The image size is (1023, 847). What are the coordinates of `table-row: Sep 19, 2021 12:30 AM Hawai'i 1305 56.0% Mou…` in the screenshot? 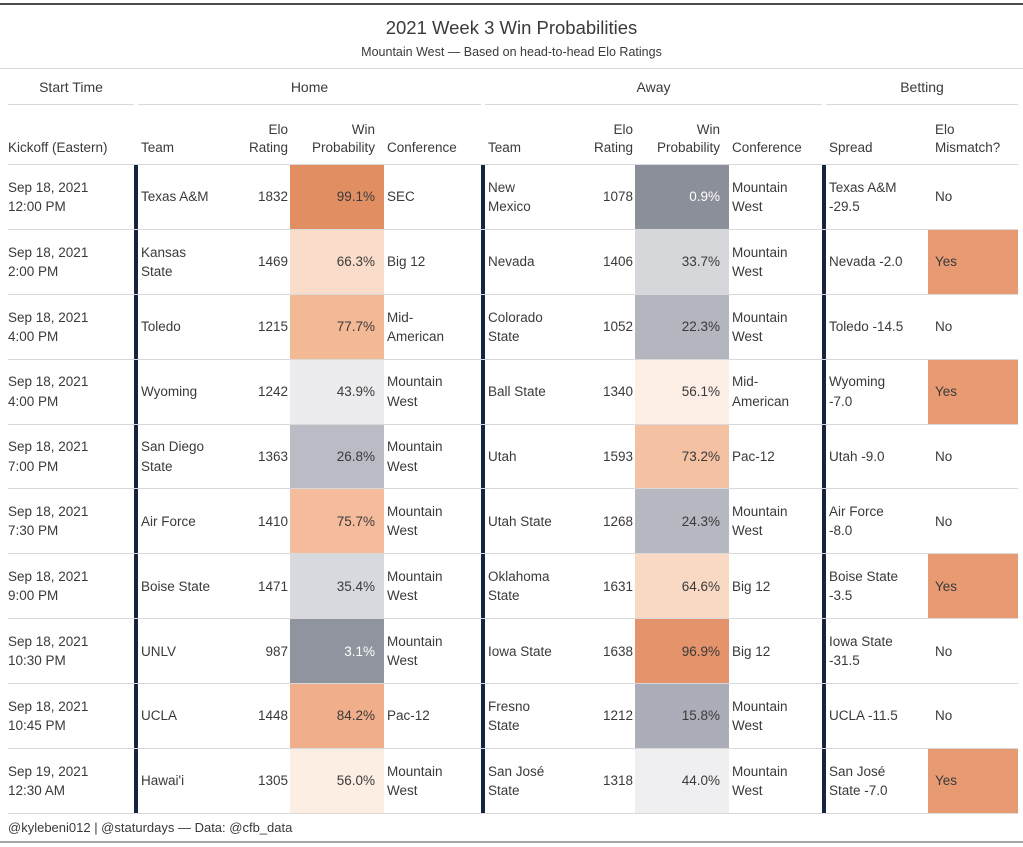 It's located at (513, 781).